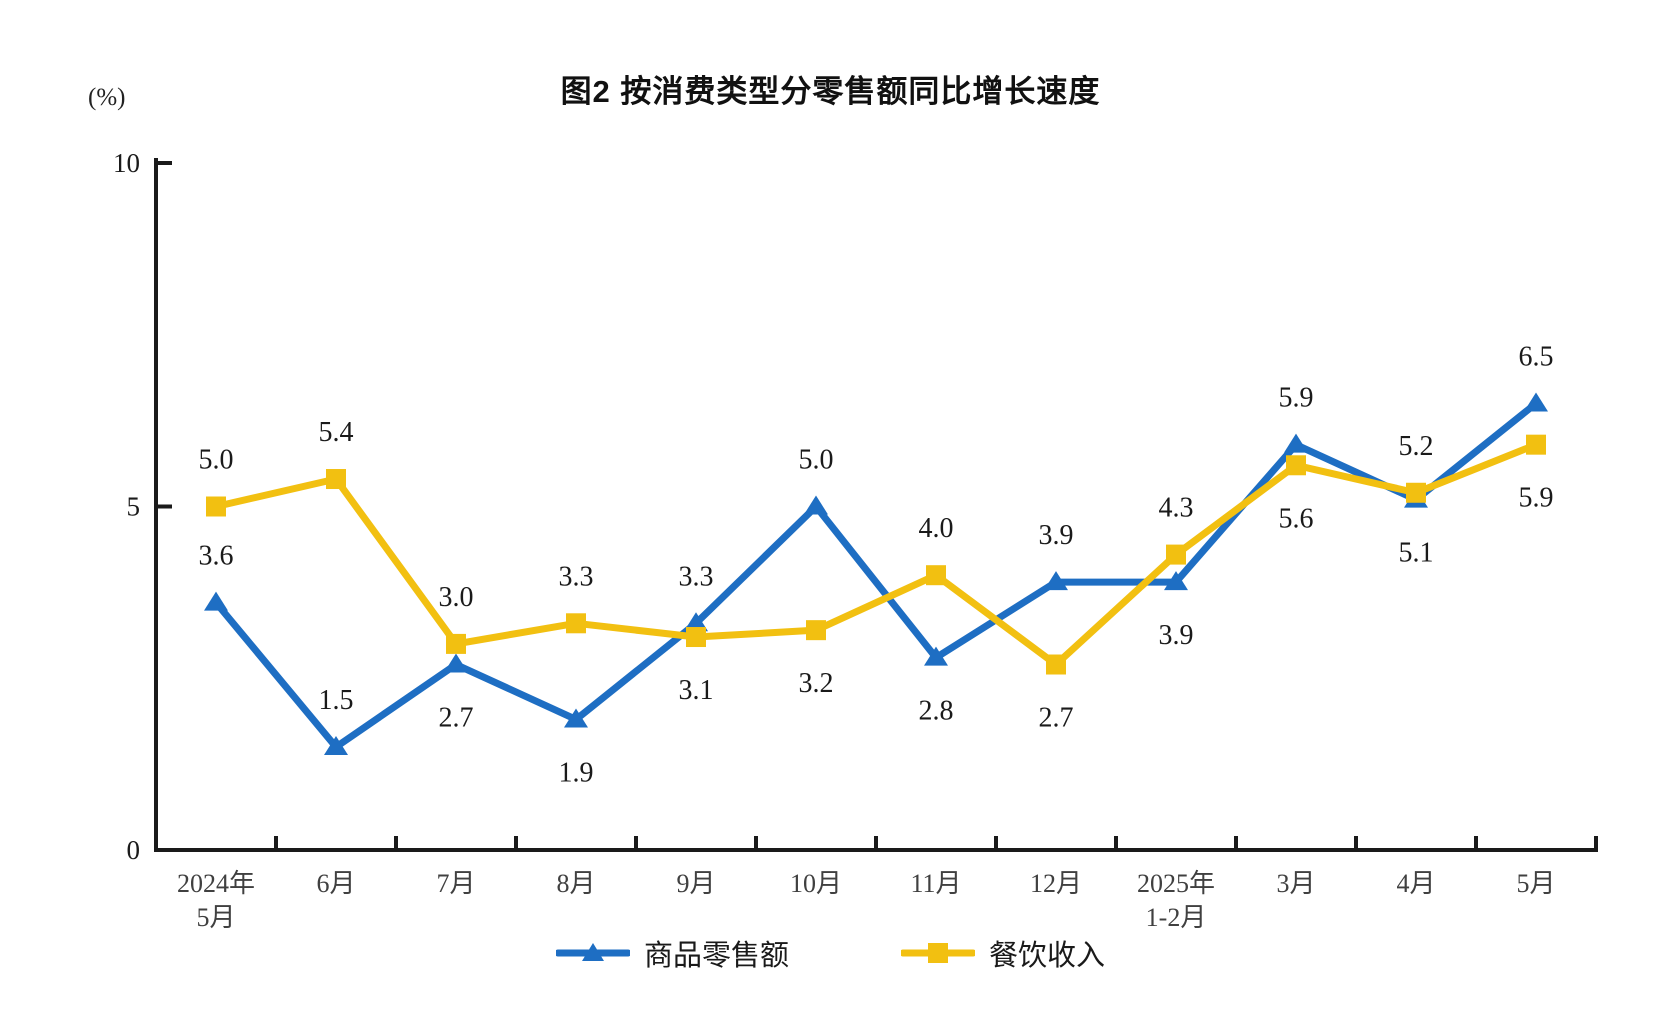 The width and height of the screenshot is (1661, 1017). Describe the element at coordinates (336, 700) in the screenshot. I see `data-point-label: 1.5` at that location.